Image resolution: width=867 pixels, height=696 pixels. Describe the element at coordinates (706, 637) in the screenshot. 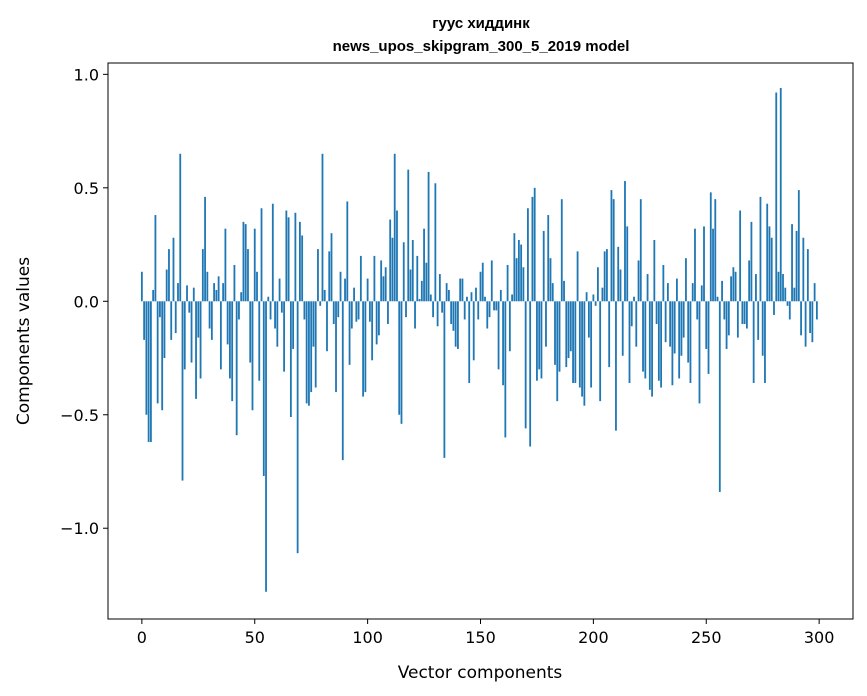

I see `x-tick-label: 250` at that location.